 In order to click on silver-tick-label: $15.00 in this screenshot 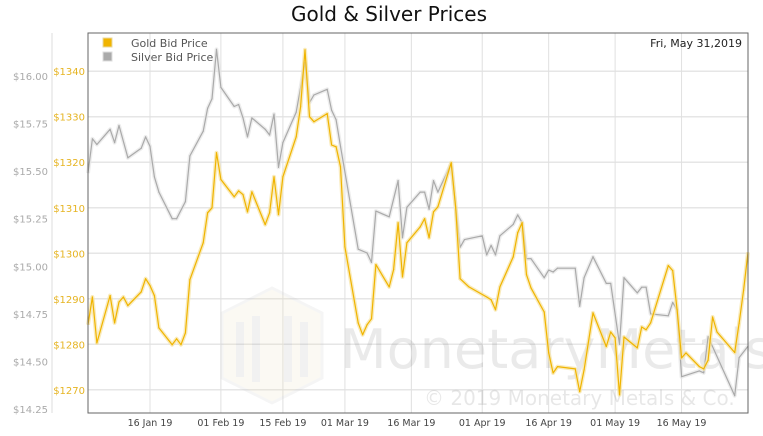, I will do `click(30, 267)`.